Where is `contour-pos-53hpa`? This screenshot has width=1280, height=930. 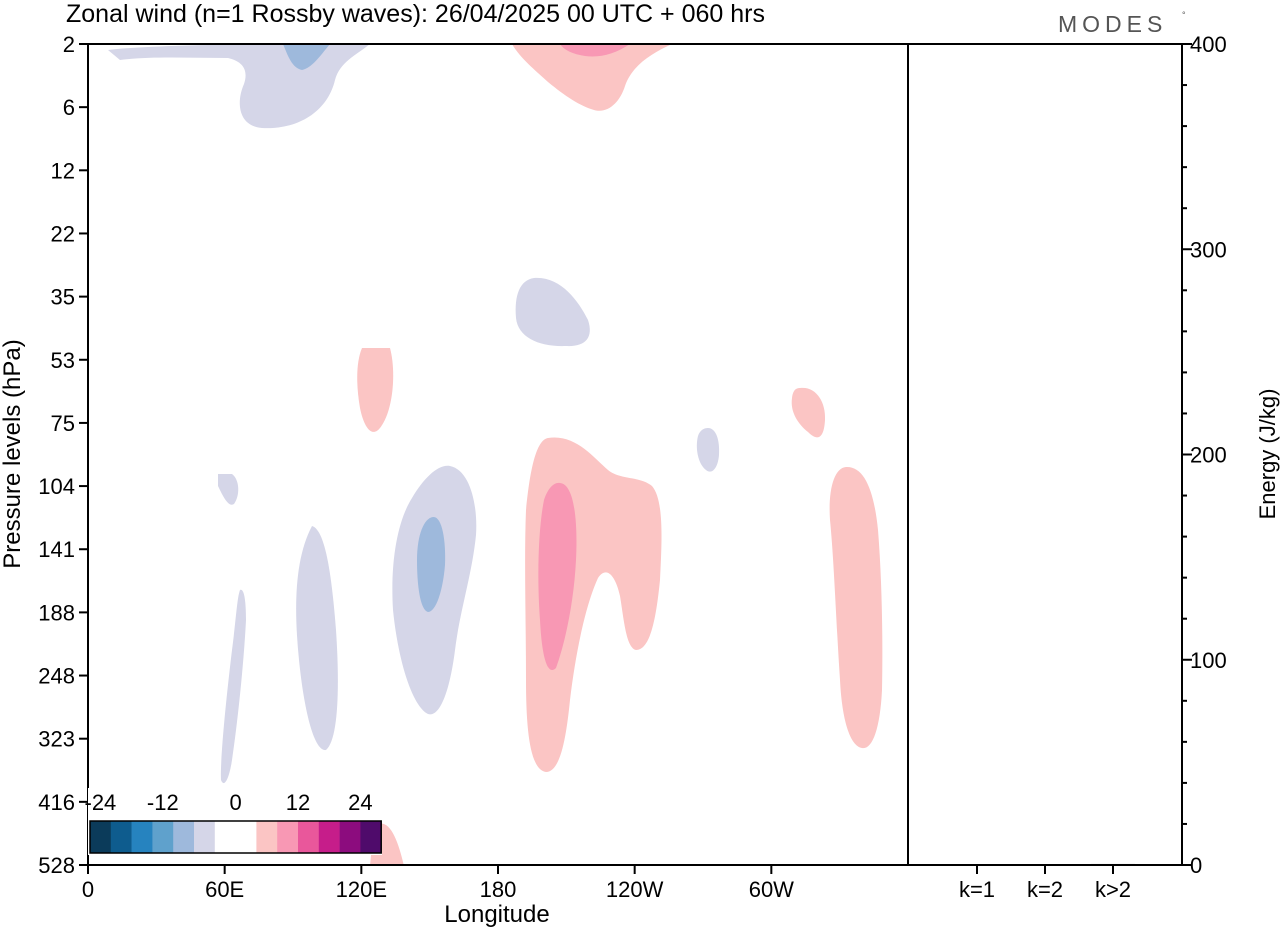 contour-pos-53hpa is located at coordinates (375, 390).